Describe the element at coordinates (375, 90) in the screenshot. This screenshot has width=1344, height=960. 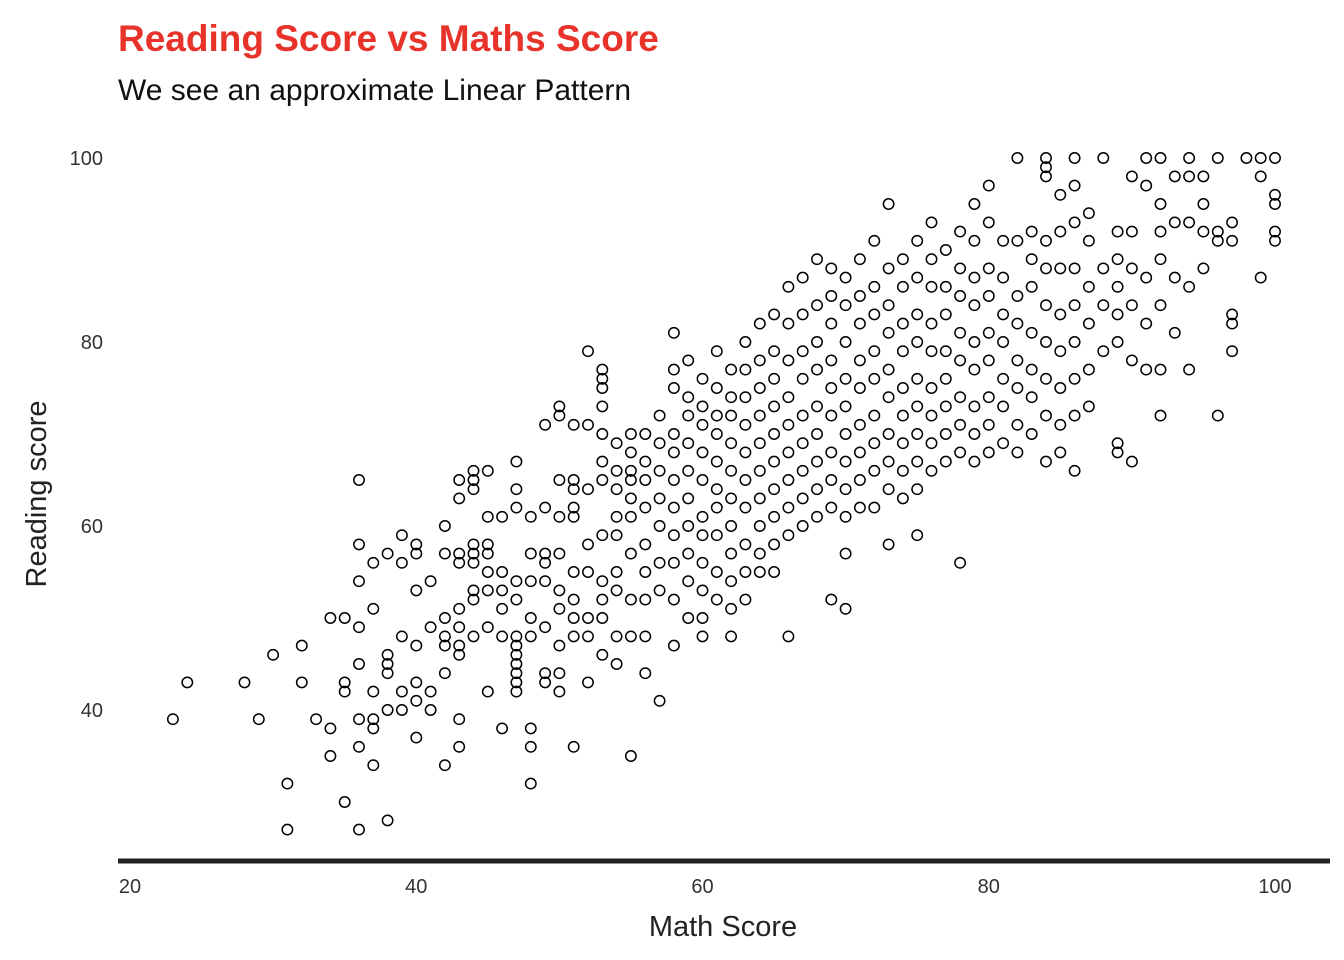
I see `chart-subtitle: We see an approximate Linear Pattern` at that location.